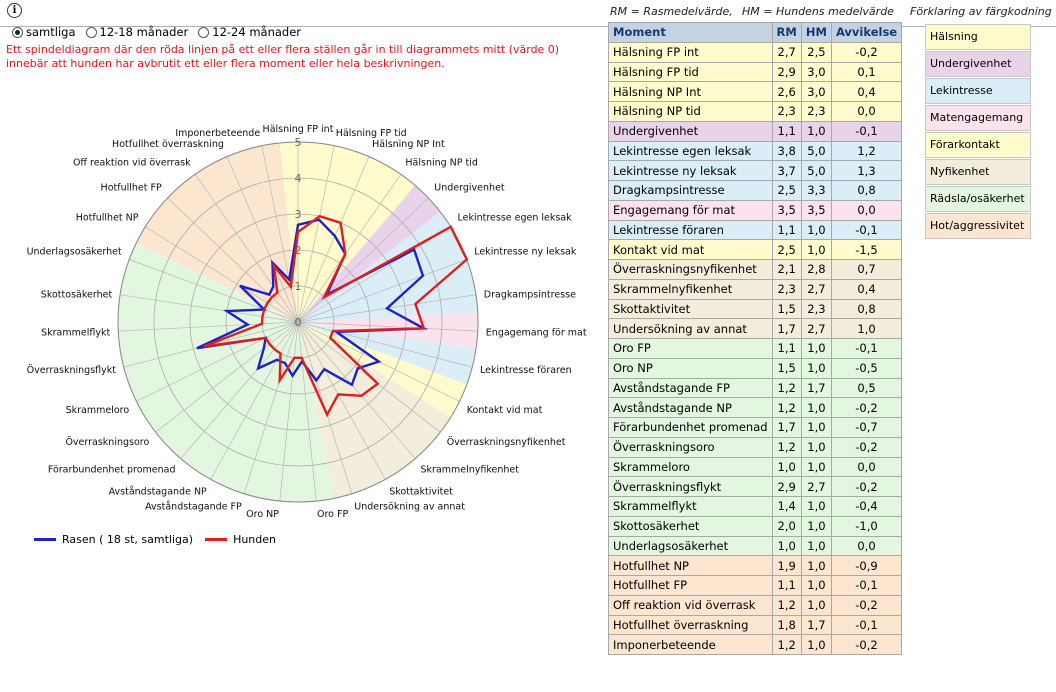 The image size is (1056, 692). What do you see at coordinates (506, 442) in the screenshot?
I see `axis-label: Överraskningsnyfikenhet` at bounding box center [506, 442].